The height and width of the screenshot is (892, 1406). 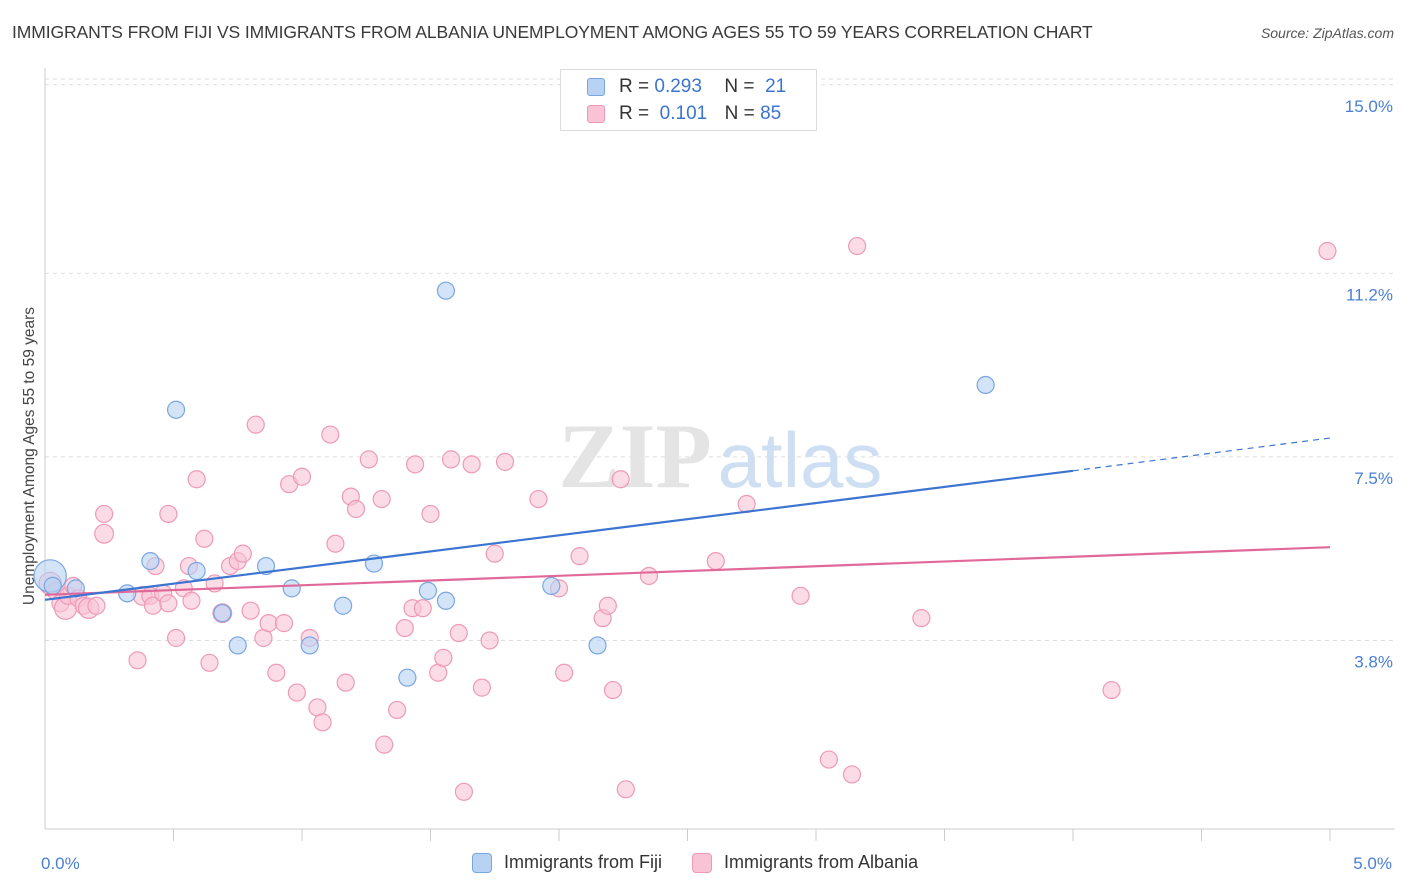 I want to click on x-tick-label: 5.0%, so click(x=1372, y=863).